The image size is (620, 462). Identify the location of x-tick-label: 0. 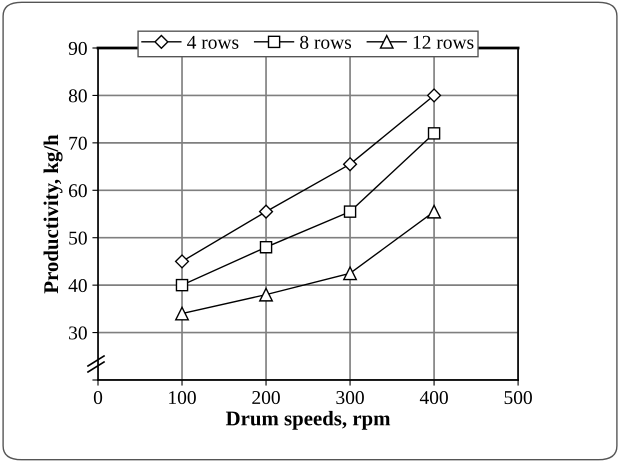
(98, 397).